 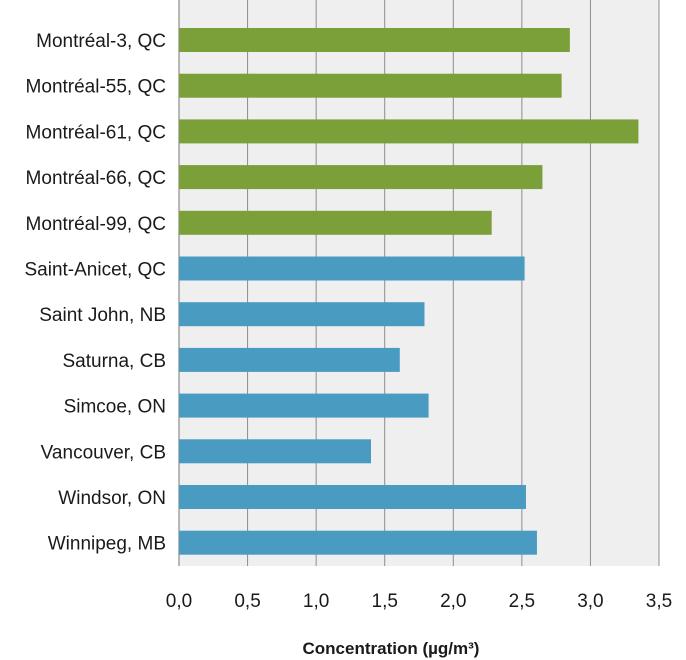 I want to click on category-label: Saturna, CB, so click(x=115, y=361).